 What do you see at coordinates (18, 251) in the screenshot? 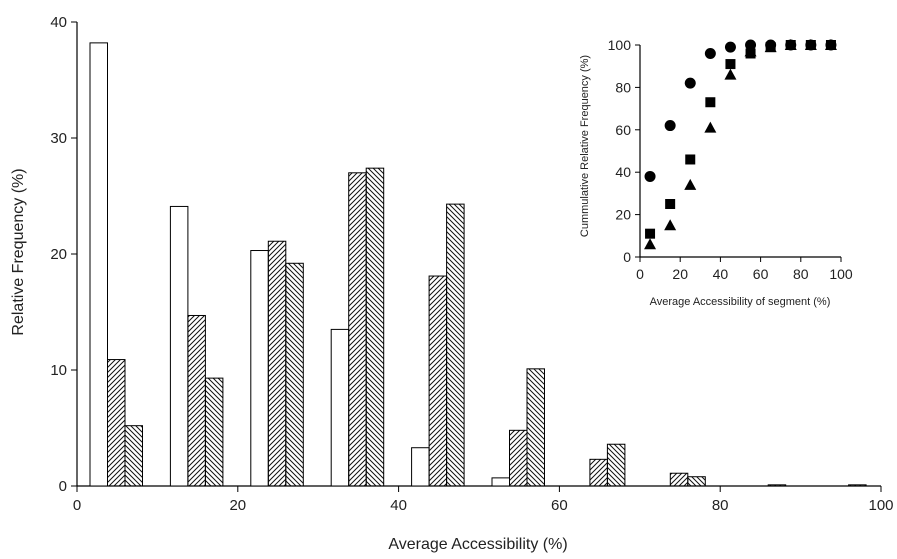
I see `main-y-axis-title: Relative Frequency (%)` at bounding box center [18, 251].